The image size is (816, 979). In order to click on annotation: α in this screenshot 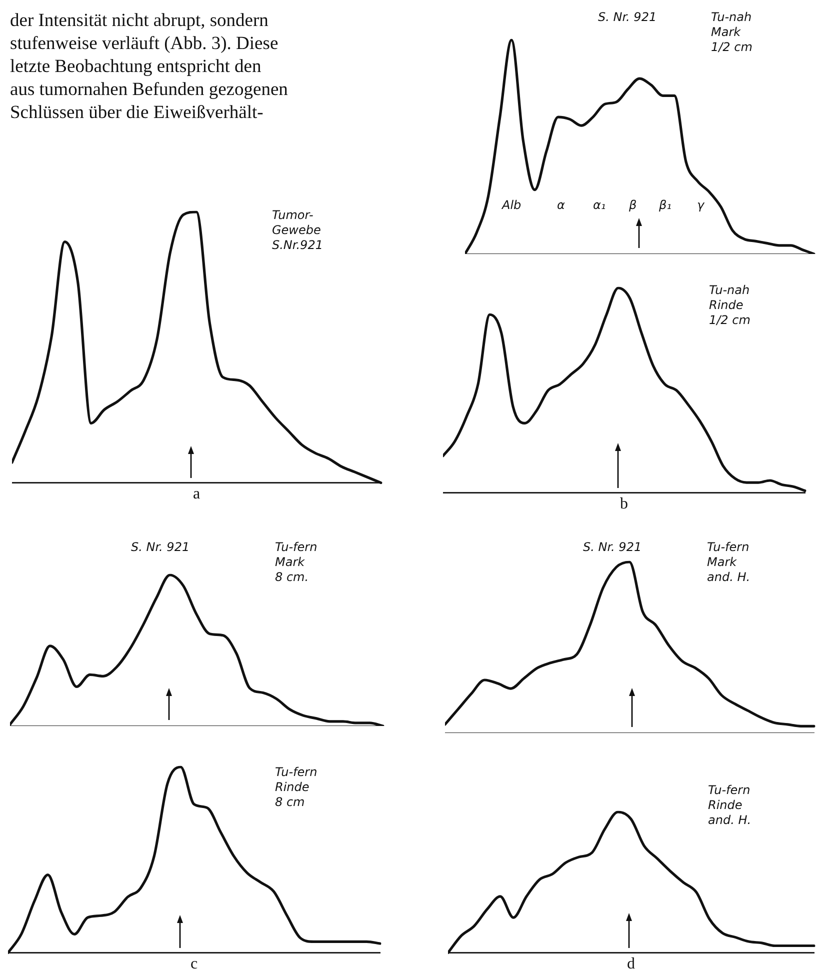, I will do `click(561, 205)`.